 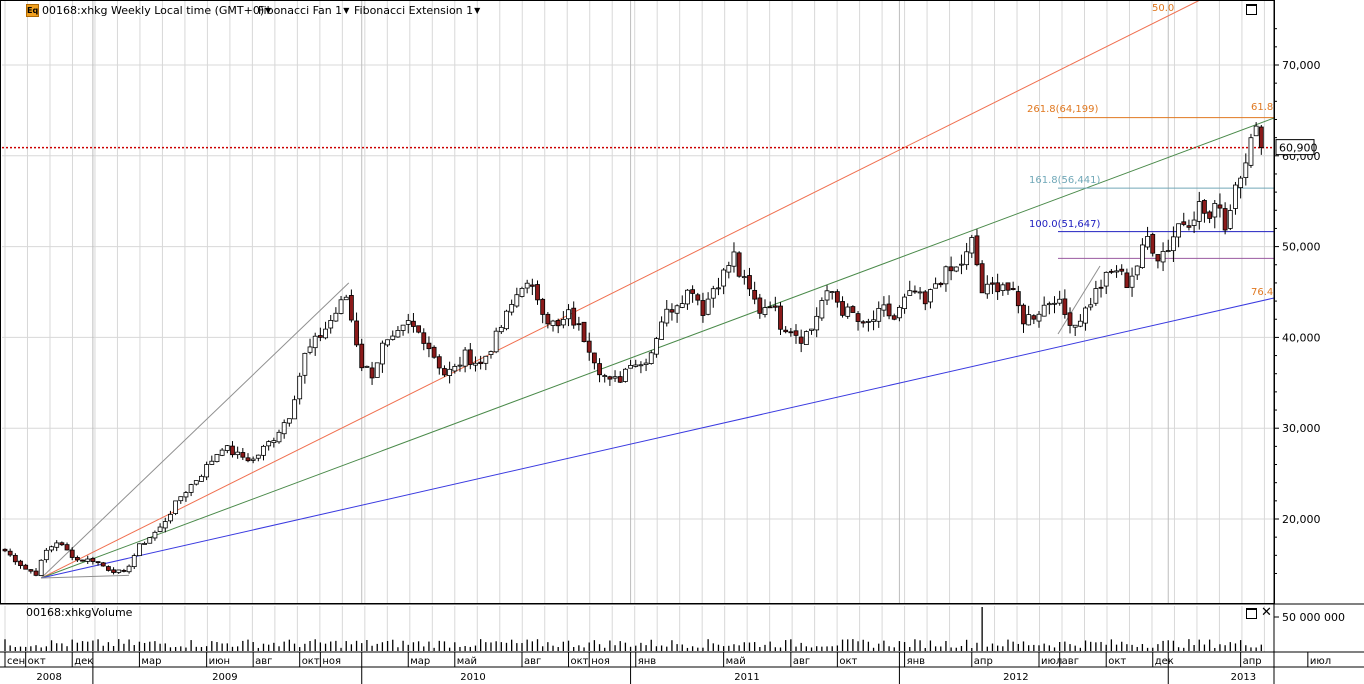 What do you see at coordinates (1251, 9) in the screenshot?
I see `maximize-price-panel-icon` at bounding box center [1251, 9].